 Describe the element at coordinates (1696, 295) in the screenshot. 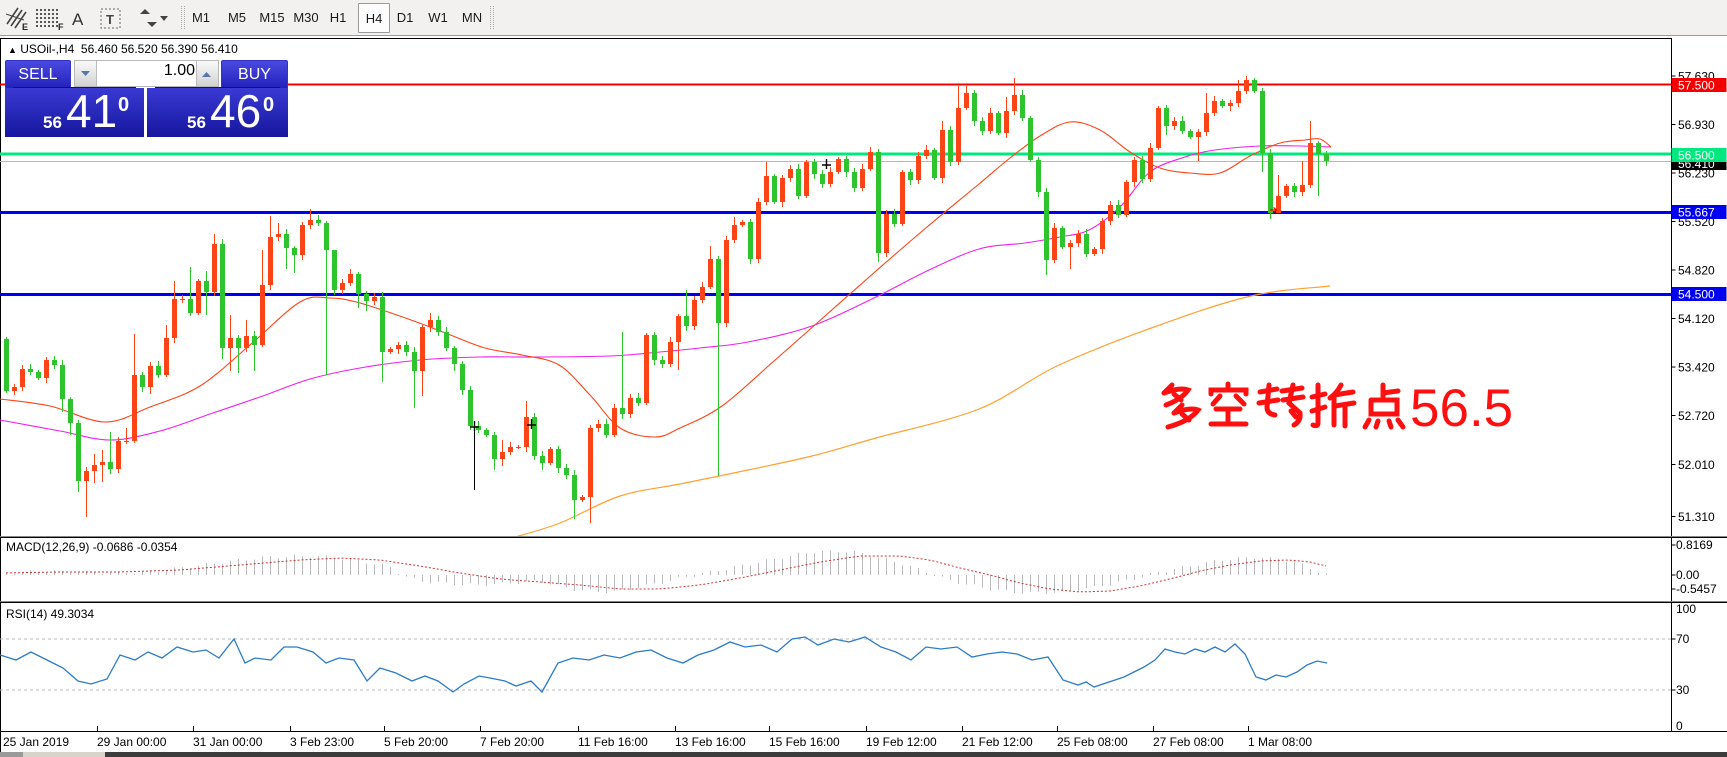

I see `svg-text: 54.500` at that location.